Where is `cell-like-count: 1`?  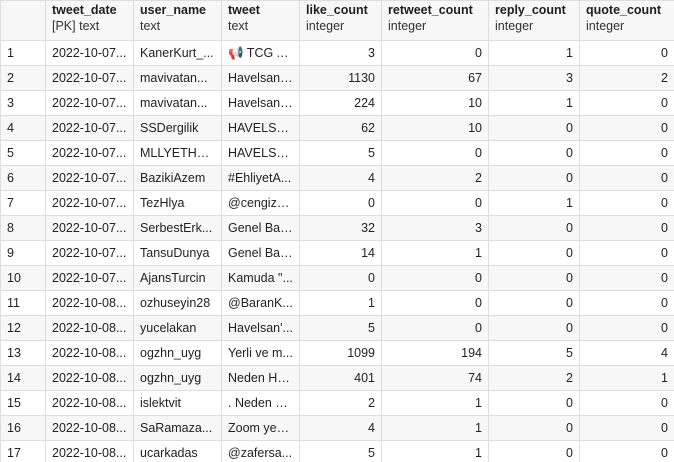 cell-like-count: 1 is located at coordinates (340, 303).